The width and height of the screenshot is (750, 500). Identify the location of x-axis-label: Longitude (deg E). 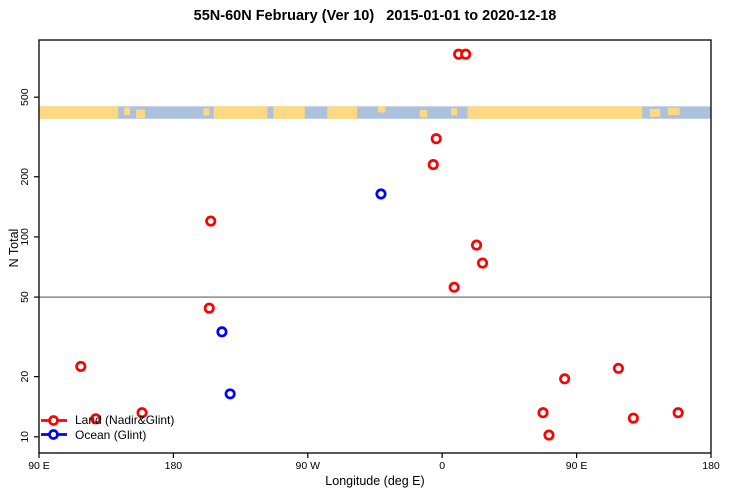
(375, 481).